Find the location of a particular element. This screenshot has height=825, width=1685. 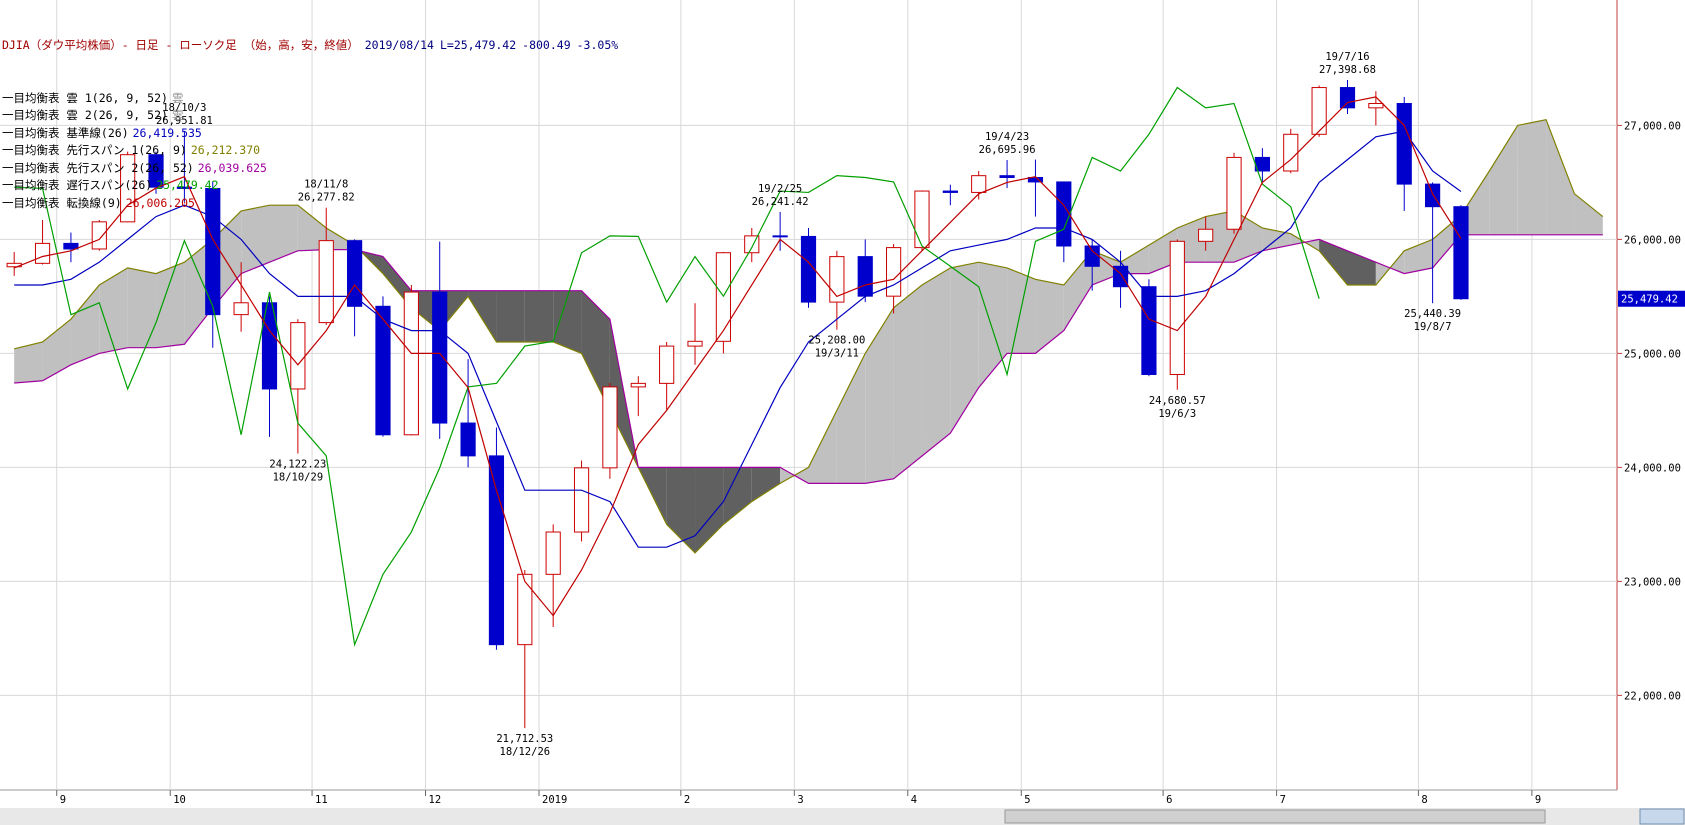

x-tick-label: 8 is located at coordinates (1424, 800).